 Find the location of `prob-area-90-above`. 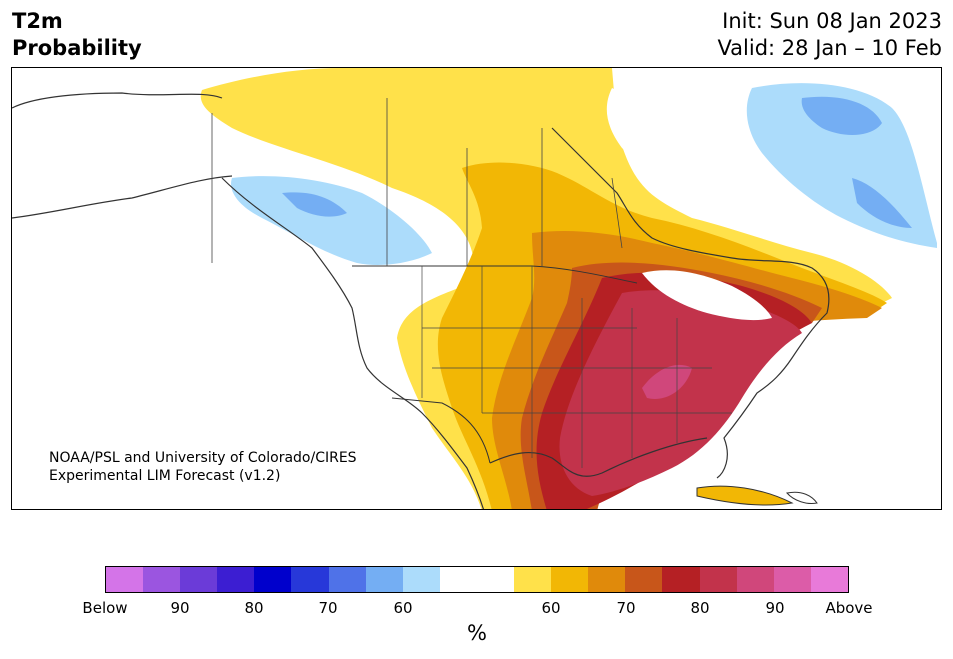

prob-area-90-above is located at coordinates (667, 381).